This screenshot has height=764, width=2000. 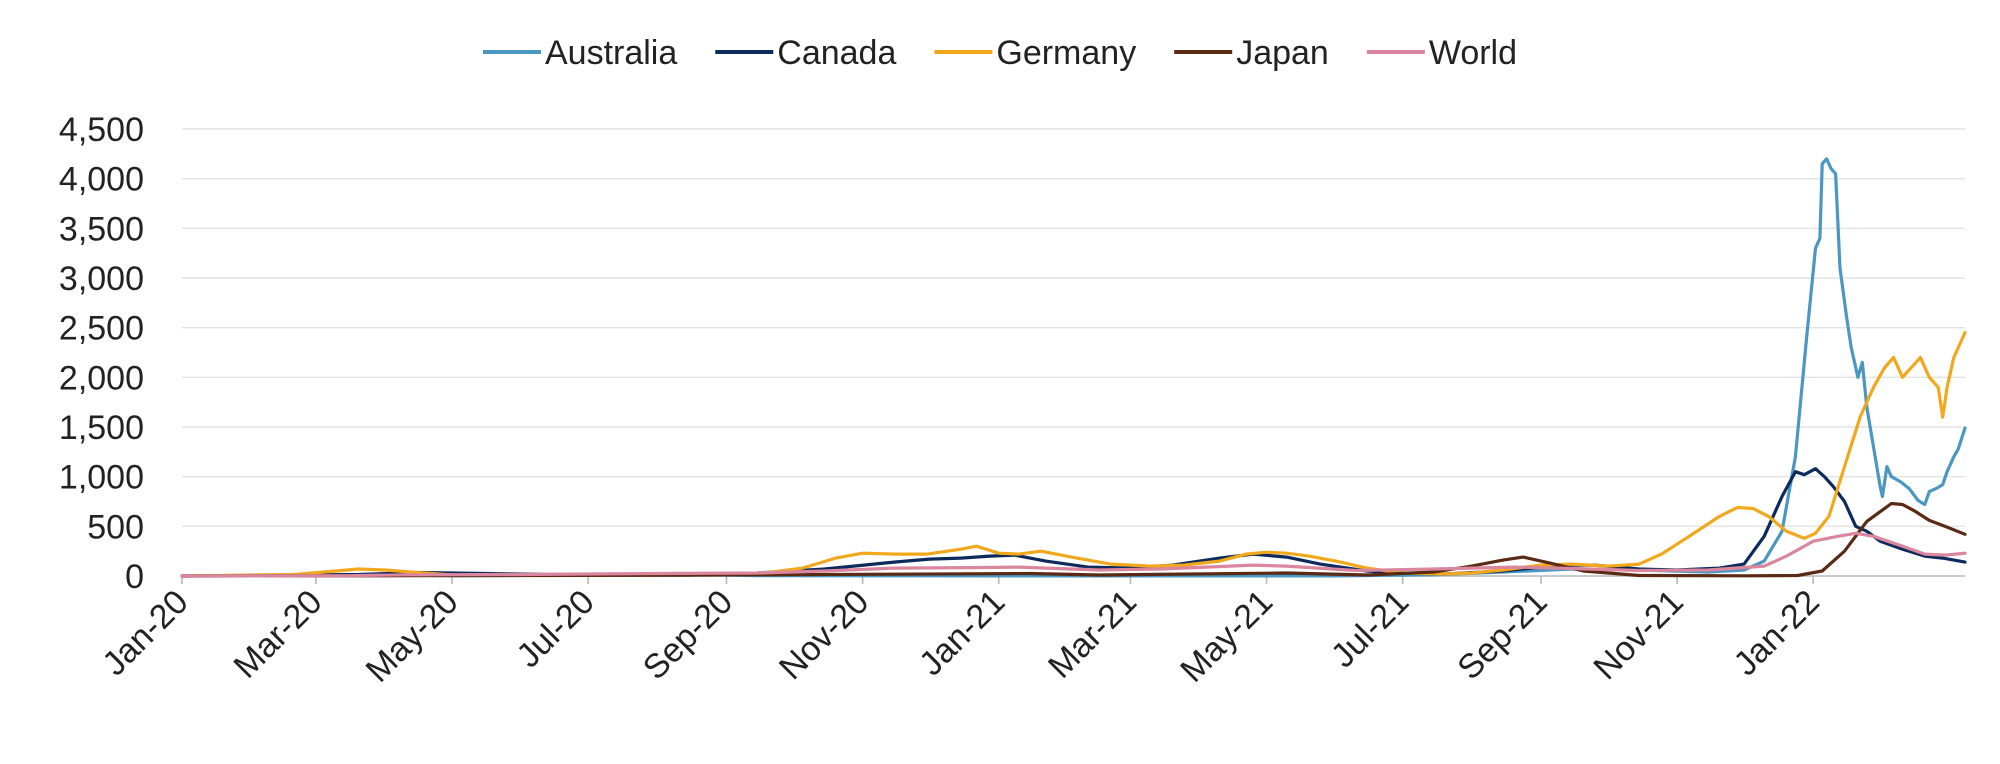 What do you see at coordinates (278, 634) in the screenshot?
I see `x-tick-label: Mar-20` at bounding box center [278, 634].